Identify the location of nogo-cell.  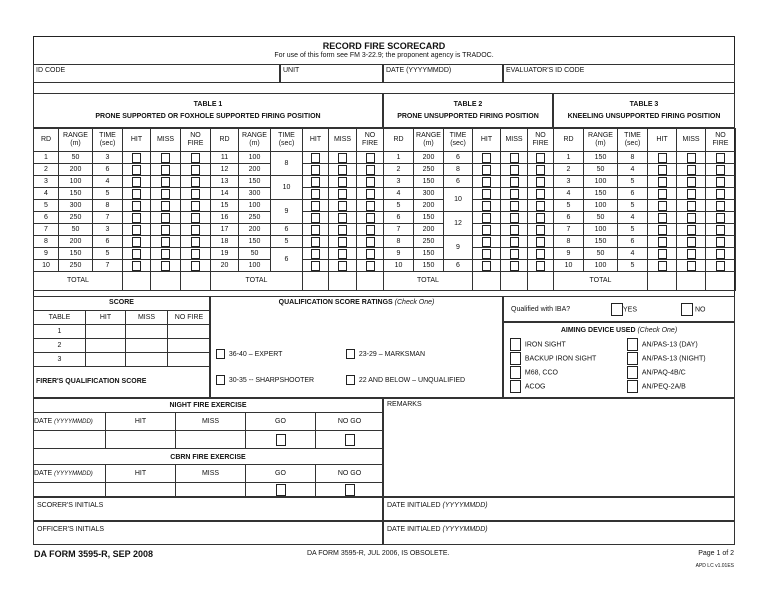
(349, 490).